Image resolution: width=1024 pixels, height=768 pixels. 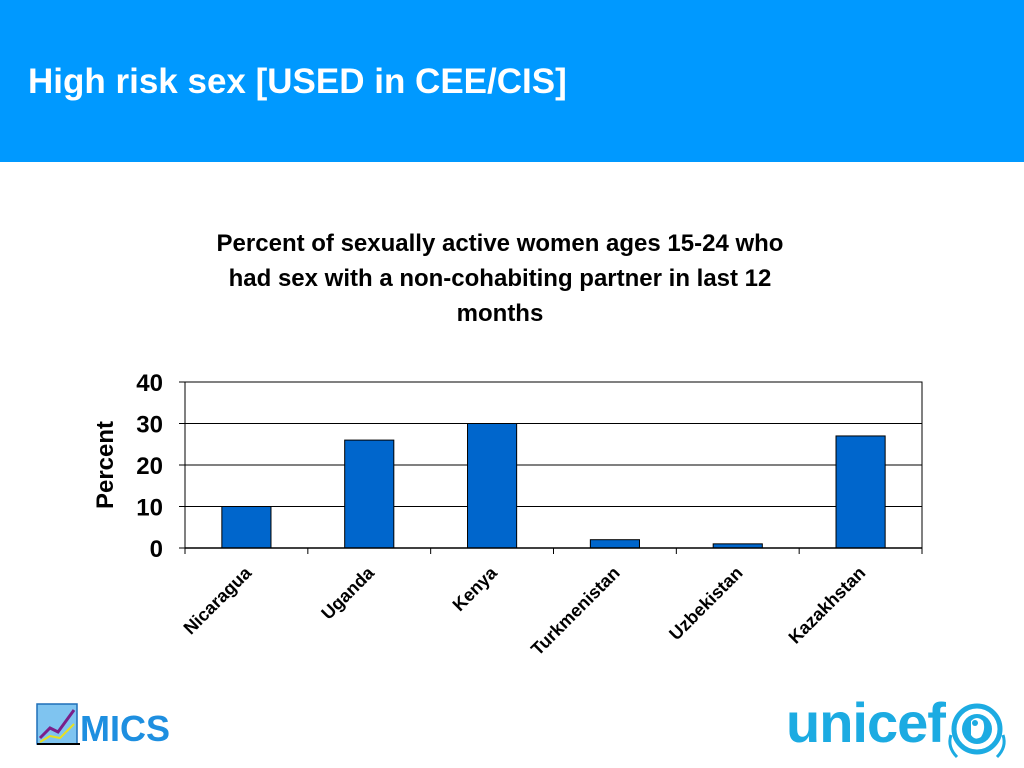 What do you see at coordinates (866, 722) in the screenshot?
I see `unicef-logo-text: unicef` at bounding box center [866, 722].